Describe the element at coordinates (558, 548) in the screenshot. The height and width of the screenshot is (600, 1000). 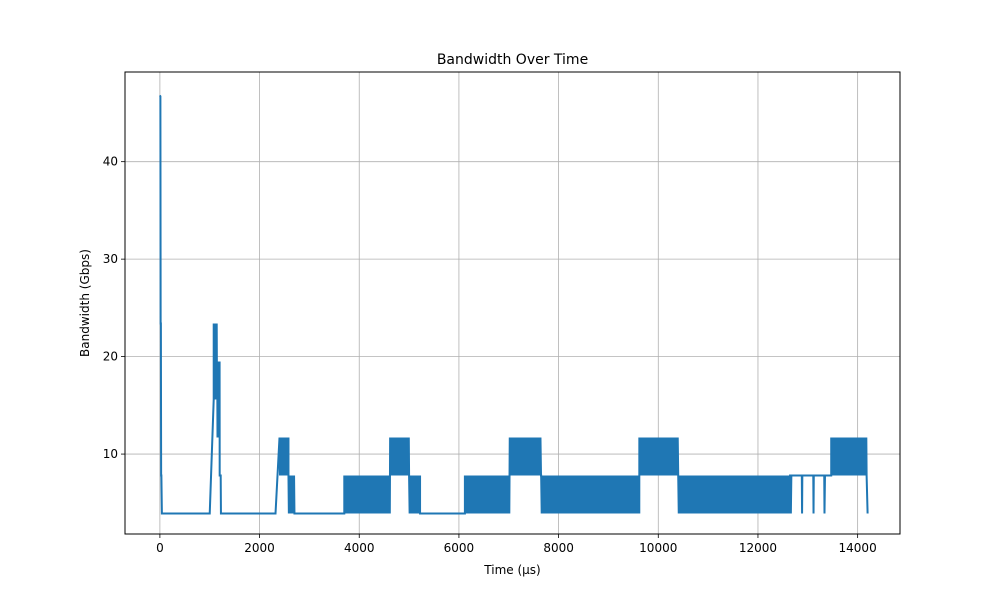
I see `x-tick-label: 8000` at that location.